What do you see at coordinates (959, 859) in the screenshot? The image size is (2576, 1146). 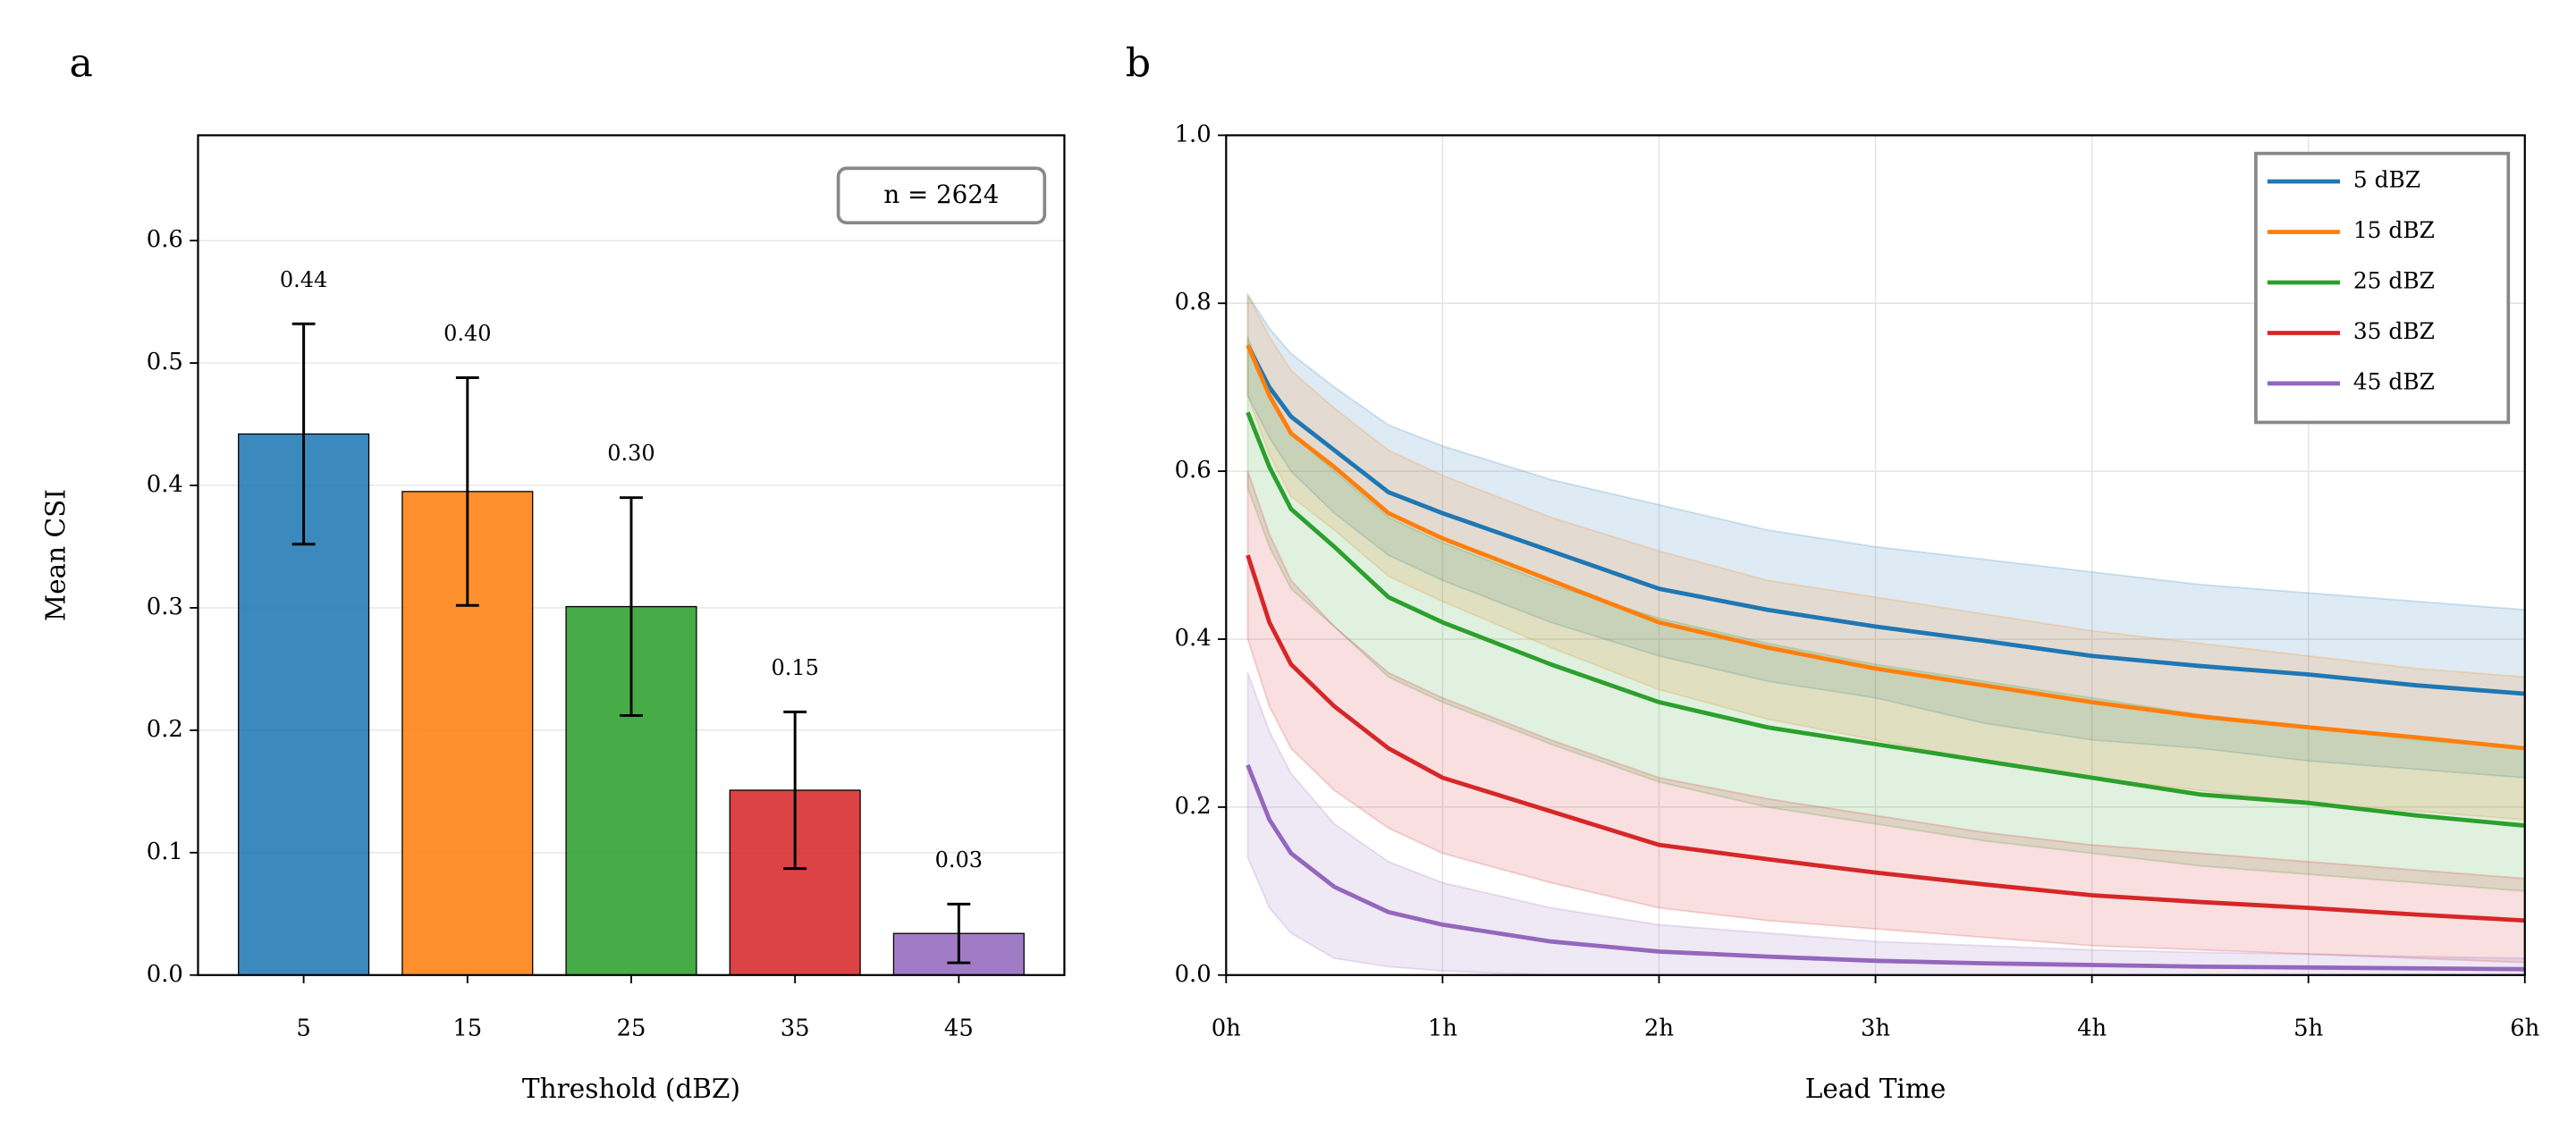 I see `value-label: 0.03` at bounding box center [959, 859].